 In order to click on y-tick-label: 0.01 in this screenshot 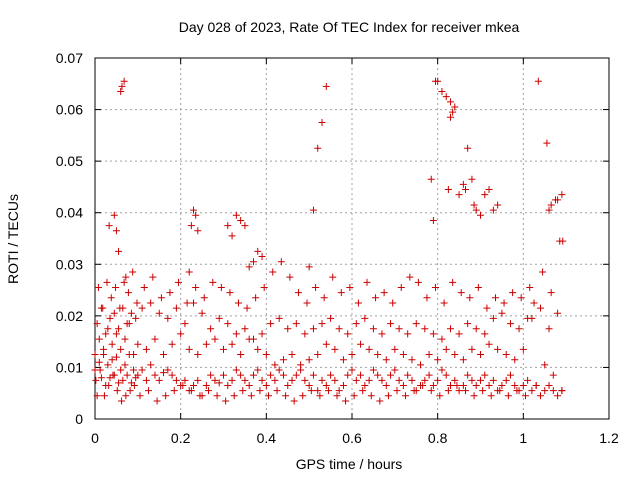, I will do `click(69, 367)`.